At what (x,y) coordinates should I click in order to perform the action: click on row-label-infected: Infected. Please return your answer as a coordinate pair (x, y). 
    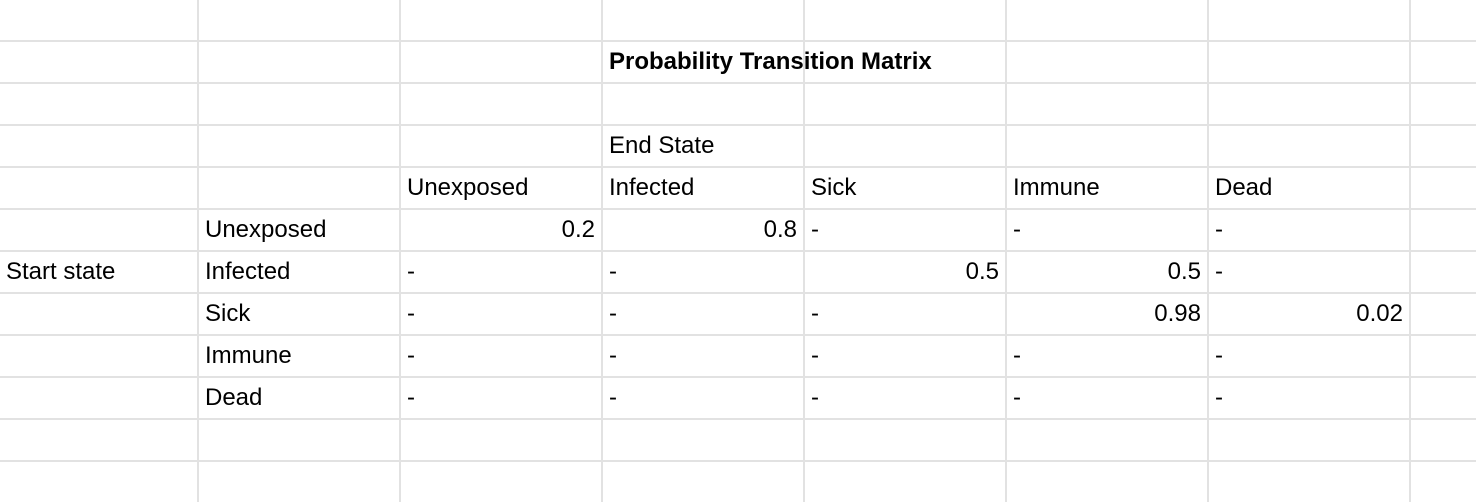
    Looking at the image, I should click on (248, 271).